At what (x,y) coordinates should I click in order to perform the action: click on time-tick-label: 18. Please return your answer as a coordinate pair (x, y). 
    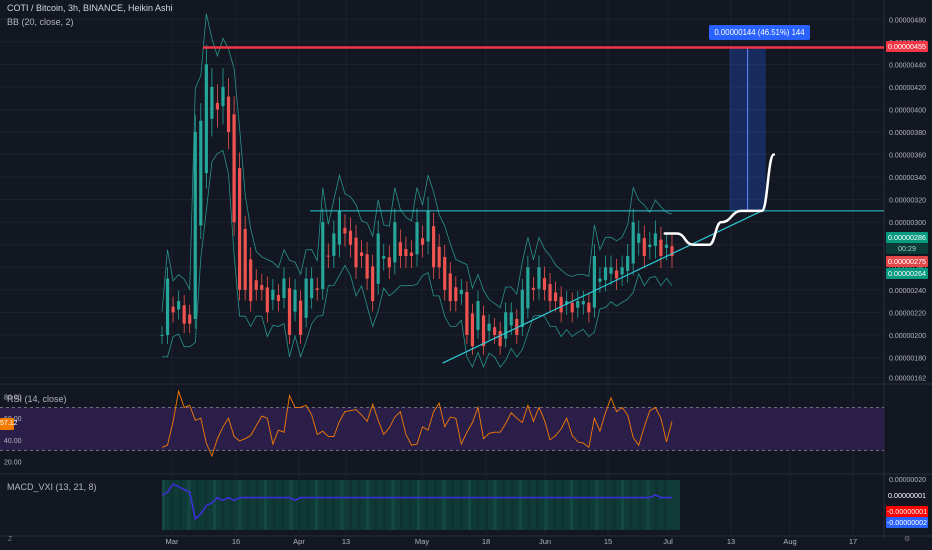
    Looking at the image, I should click on (486, 541).